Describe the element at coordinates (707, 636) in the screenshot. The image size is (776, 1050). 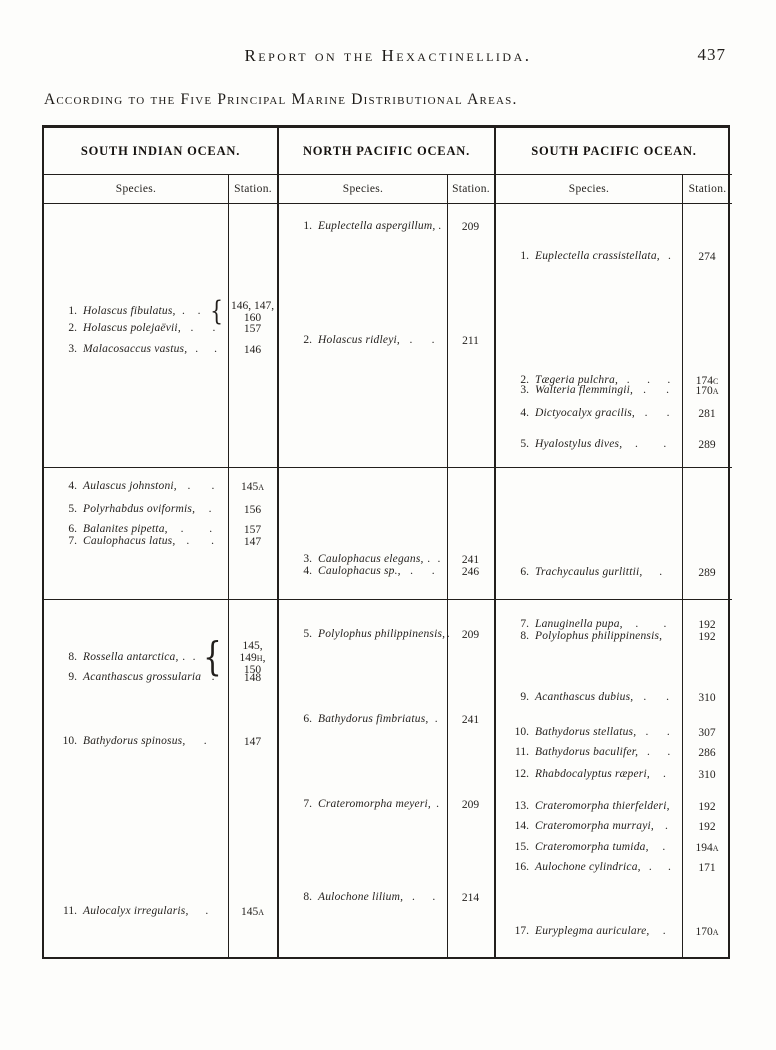
I see `station-line: 192` at that location.